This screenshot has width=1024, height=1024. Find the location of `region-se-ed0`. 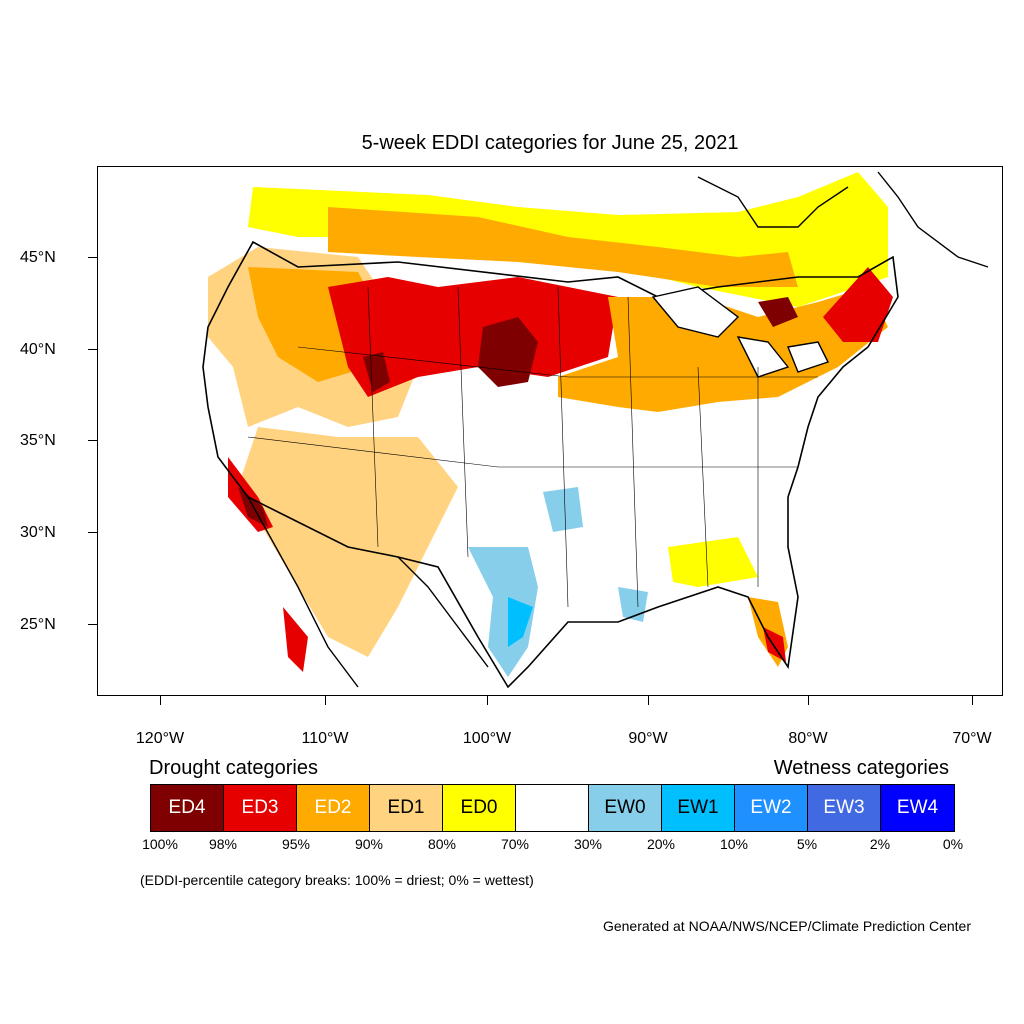

region-se-ed0 is located at coordinates (713, 562).